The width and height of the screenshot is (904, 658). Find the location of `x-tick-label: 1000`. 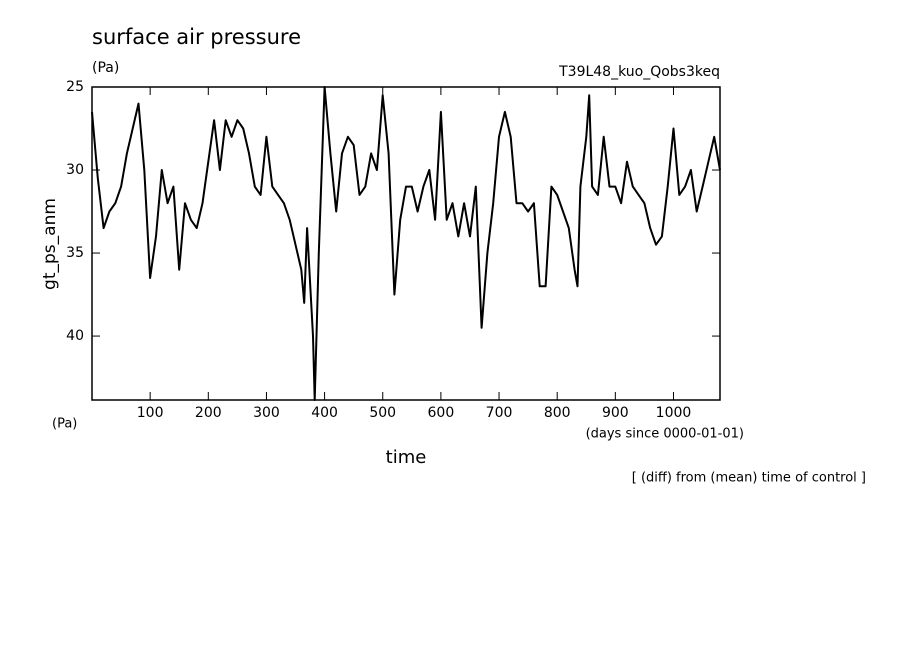

x-tick-label: 1000 is located at coordinates (674, 413).